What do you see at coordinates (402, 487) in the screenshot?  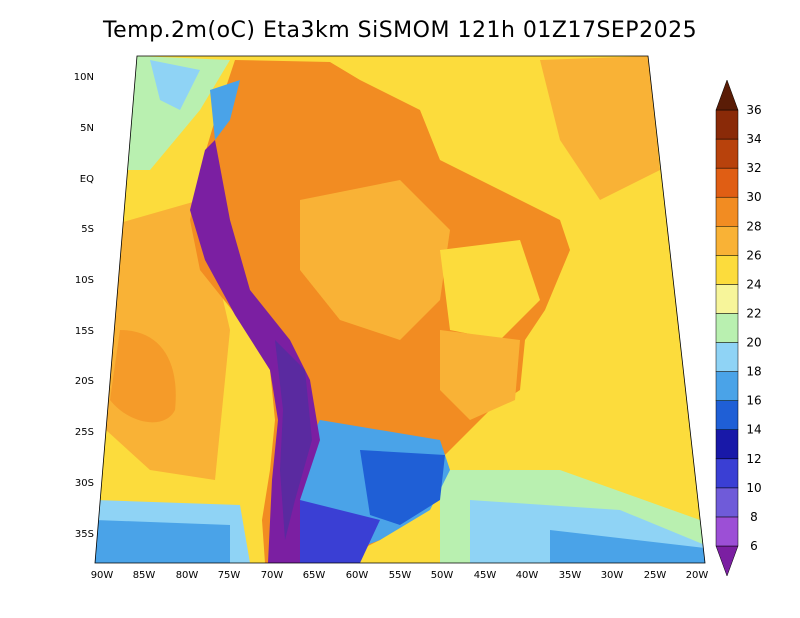 I see `continent-south-cold` at bounding box center [402, 487].